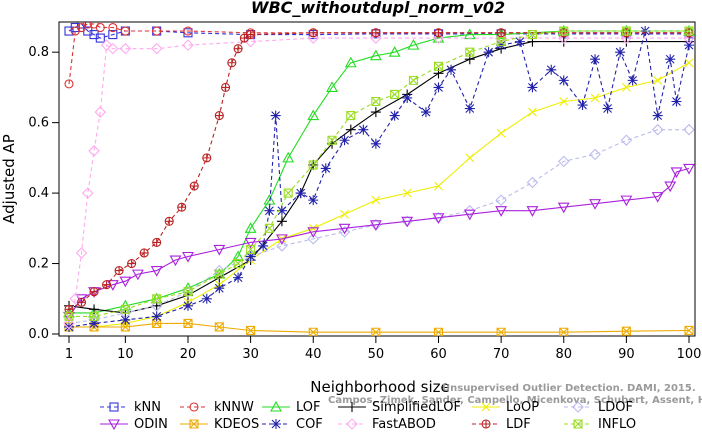  I want to click on x-tick-label: 60, so click(438, 354).